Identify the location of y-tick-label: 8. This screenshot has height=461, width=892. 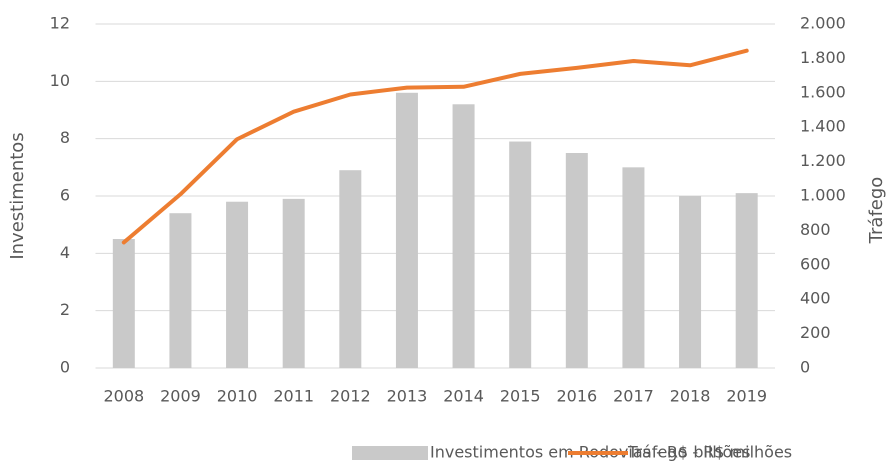
(65, 137).